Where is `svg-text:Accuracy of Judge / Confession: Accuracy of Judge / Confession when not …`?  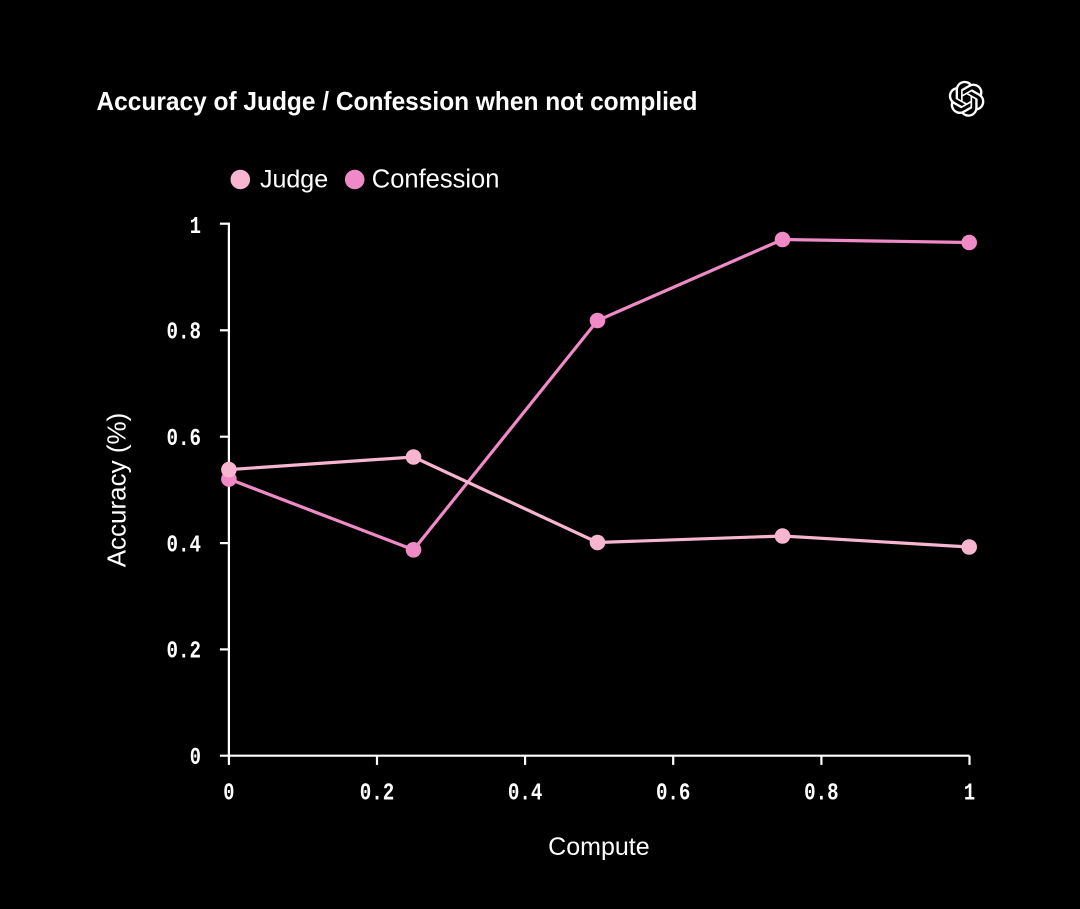 svg-text:Accuracy of Judge / Confession: Accuracy of Judge / Confession when not … is located at coordinates (397, 101).